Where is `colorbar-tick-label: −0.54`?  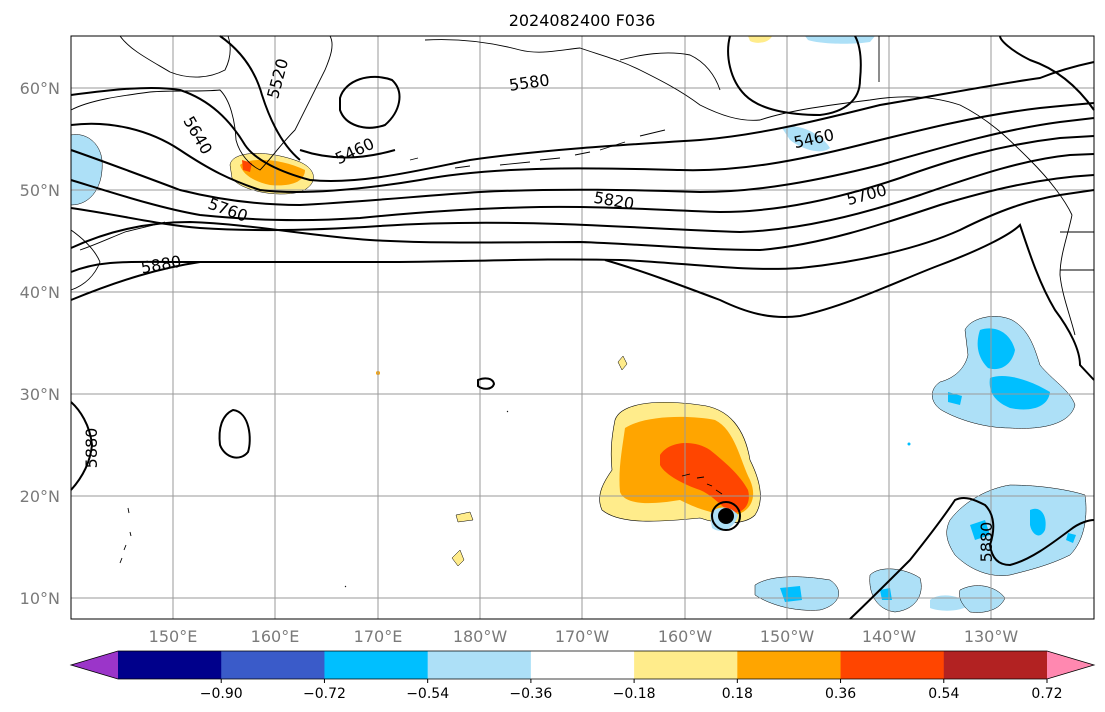 colorbar-tick-label: −0.54 is located at coordinates (427, 694).